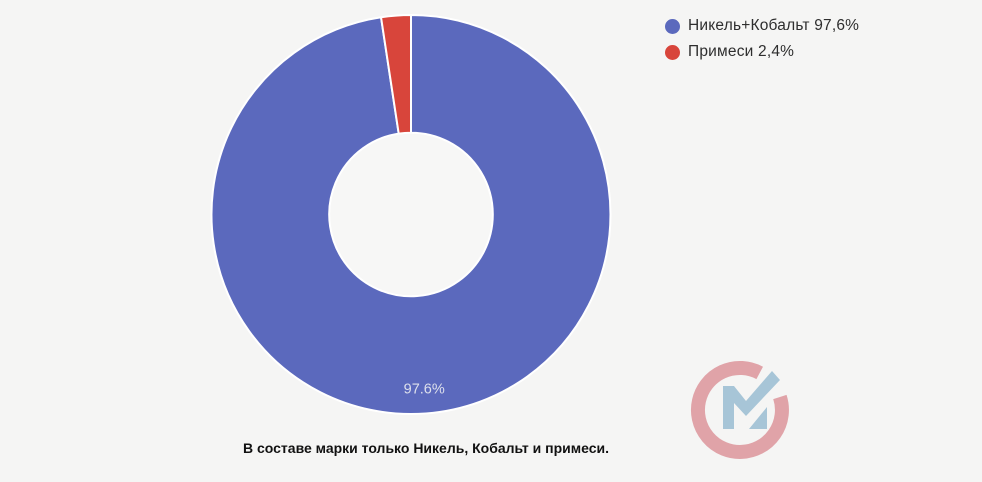 The width and height of the screenshot is (982, 482). Describe the element at coordinates (741, 51) in the screenshot. I see `legend-label: Примеси 2,4%` at that location.